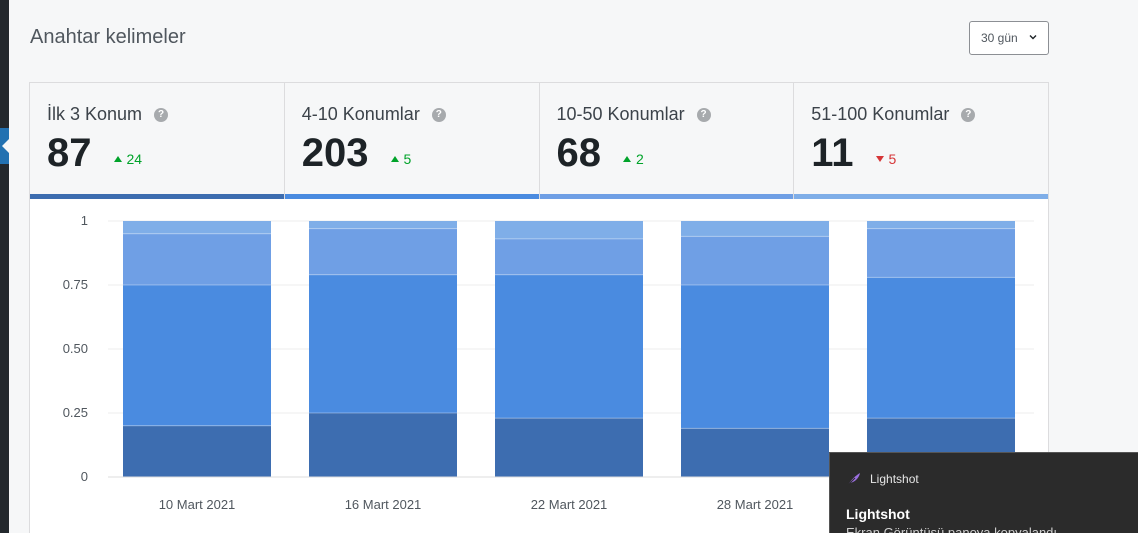  I want to click on card-label: İlk 3 Konum, so click(95, 114).